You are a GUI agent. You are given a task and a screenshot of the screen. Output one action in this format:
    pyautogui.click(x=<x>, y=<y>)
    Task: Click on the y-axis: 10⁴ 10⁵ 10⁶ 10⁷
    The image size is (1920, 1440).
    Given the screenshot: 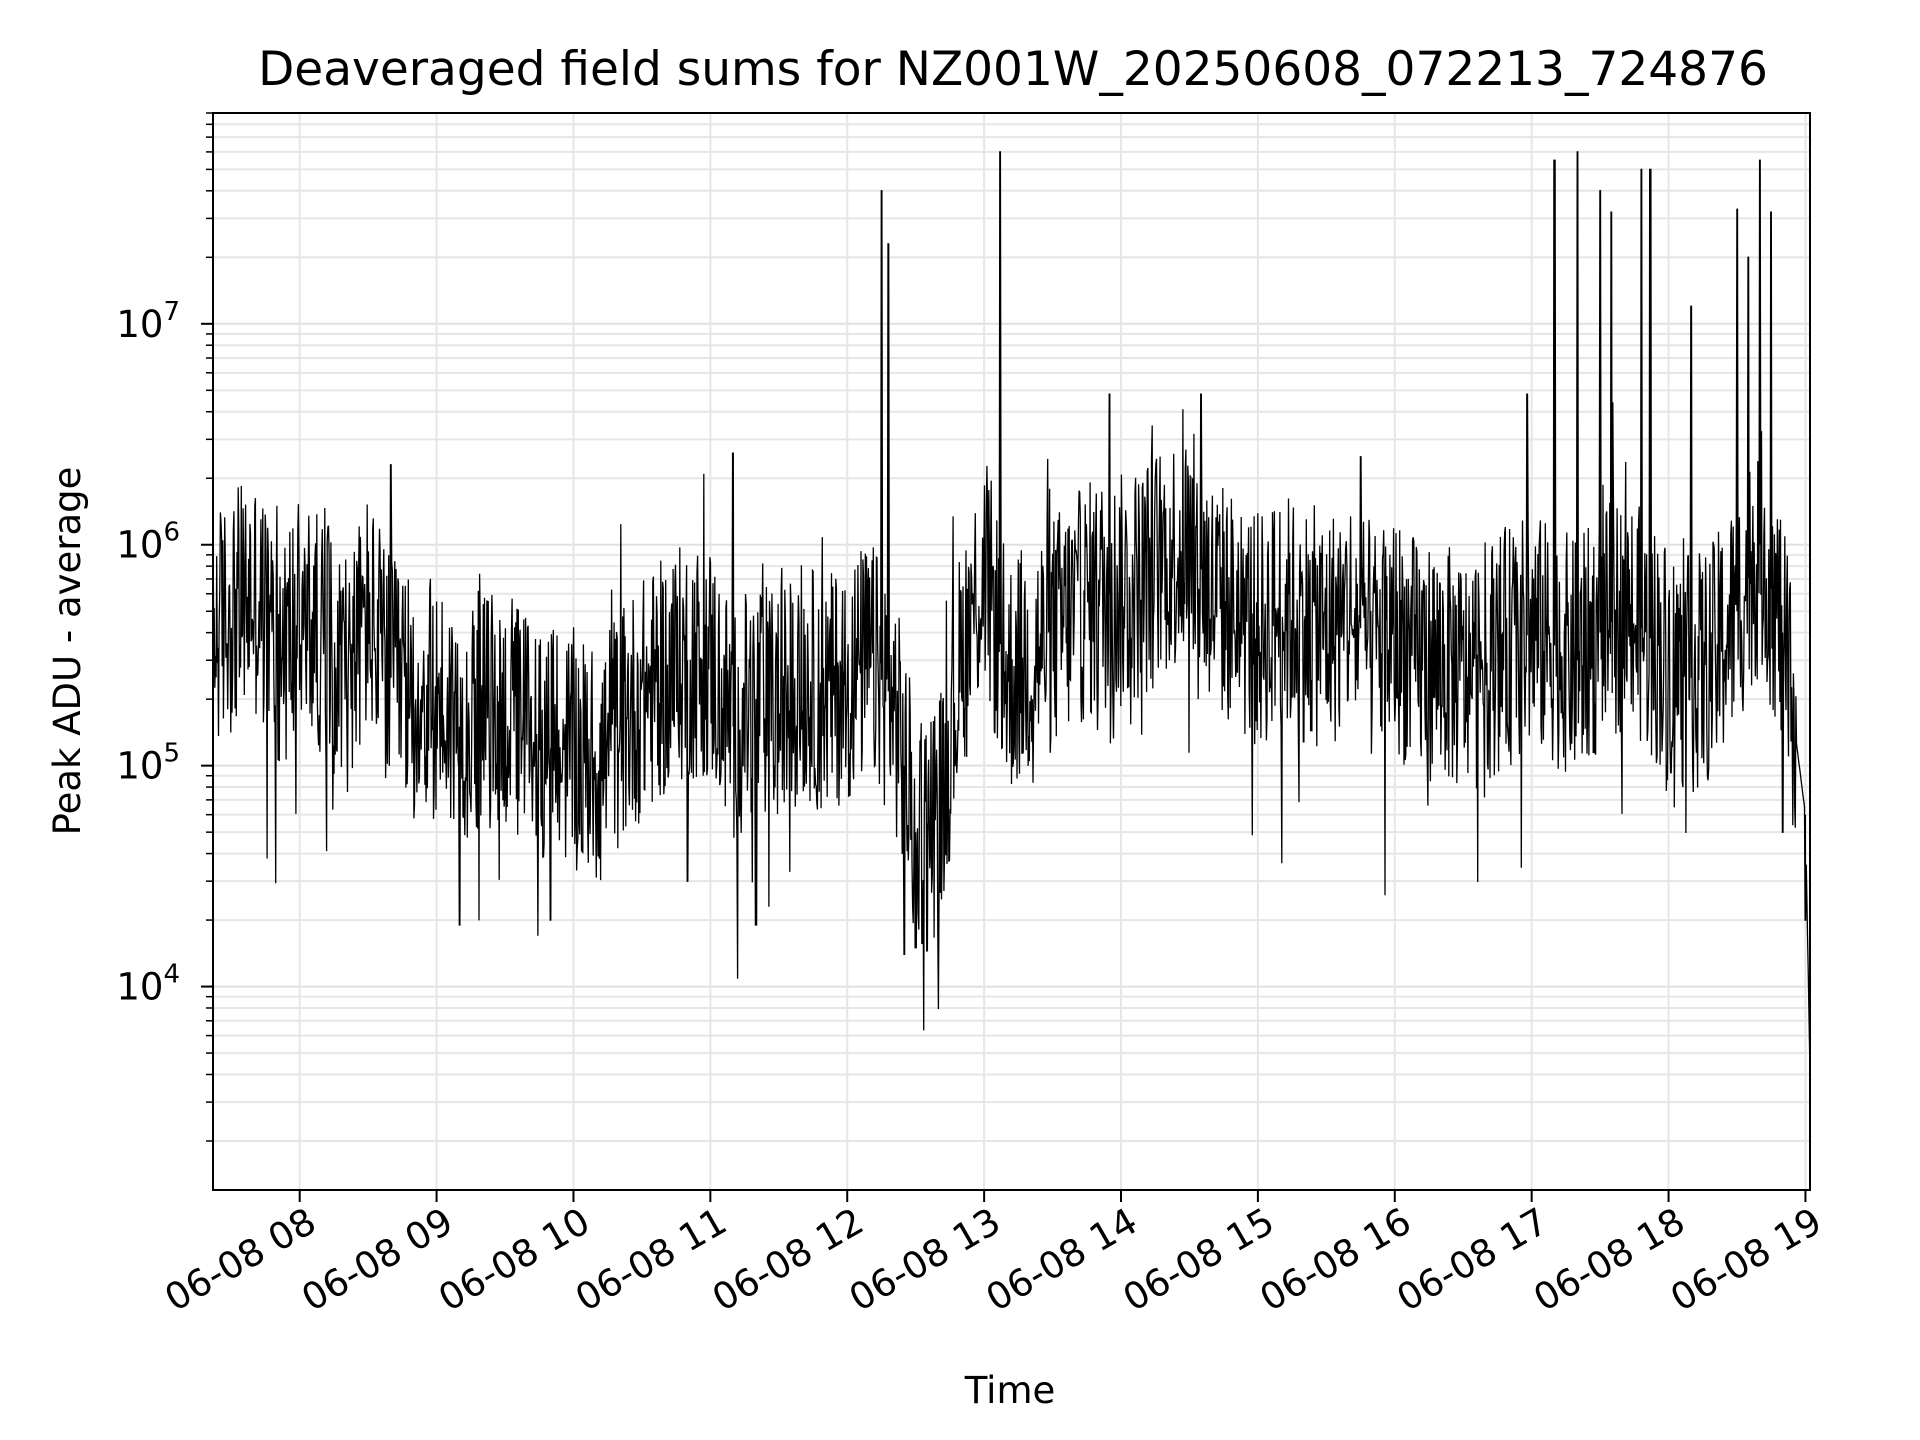 What is the action you would take?
    pyautogui.click(x=164, y=627)
    